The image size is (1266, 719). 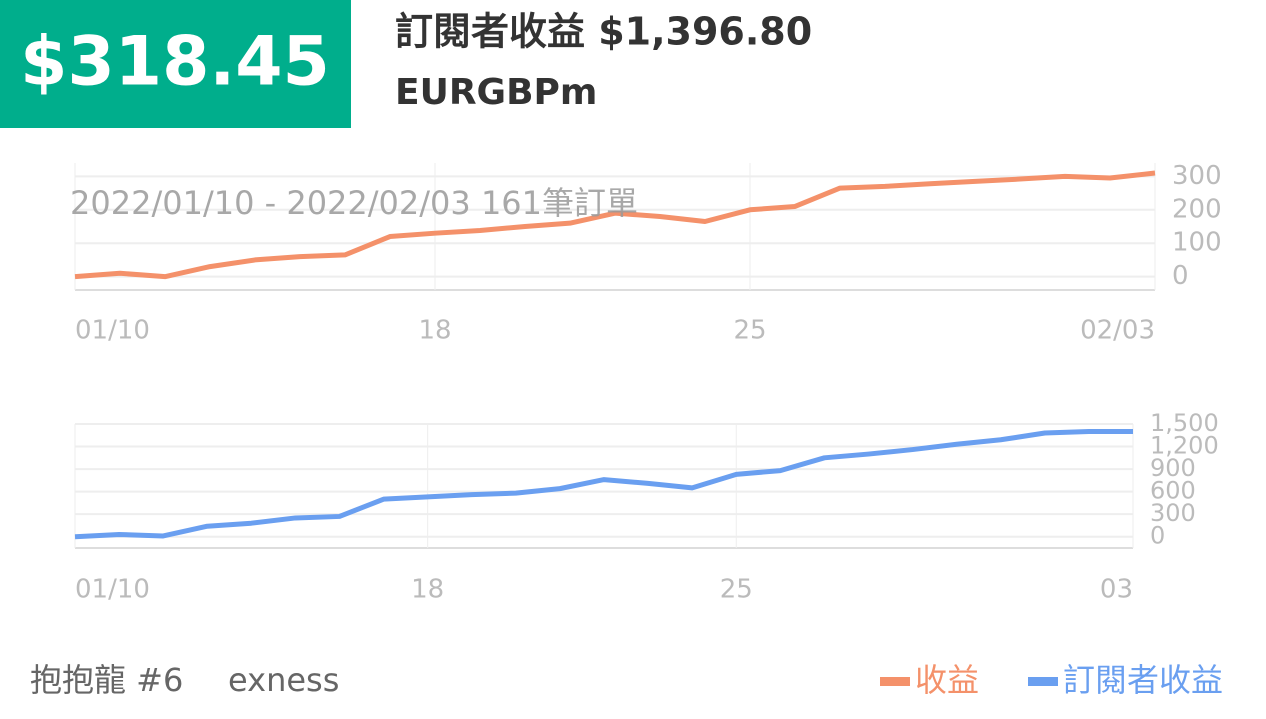 I want to click on profit: $318.45, so click(x=175, y=62).